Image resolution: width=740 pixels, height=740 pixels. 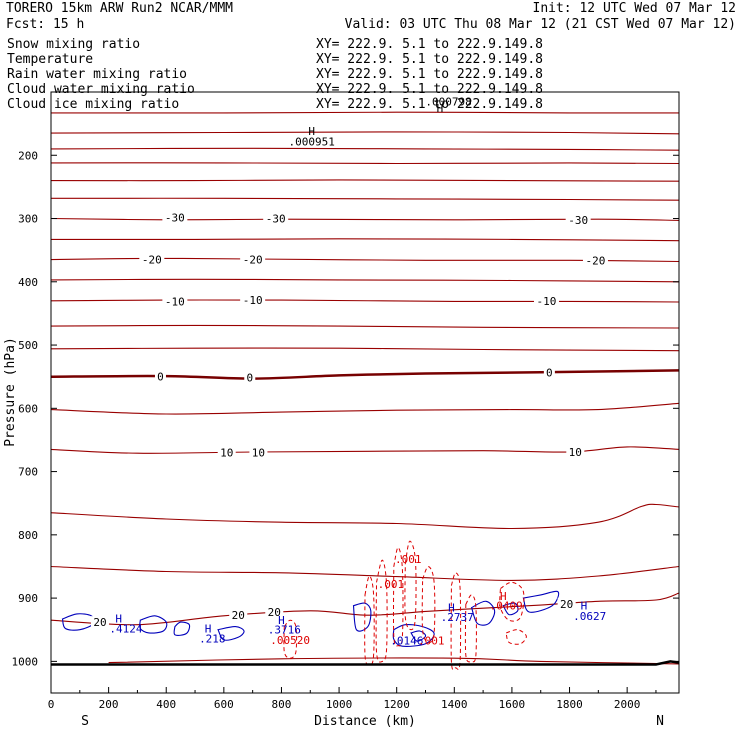 What do you see at coordinates (627, 704) in the screenshot?
I see `x-tick-label: 2000` at bounding box center [627, 704].